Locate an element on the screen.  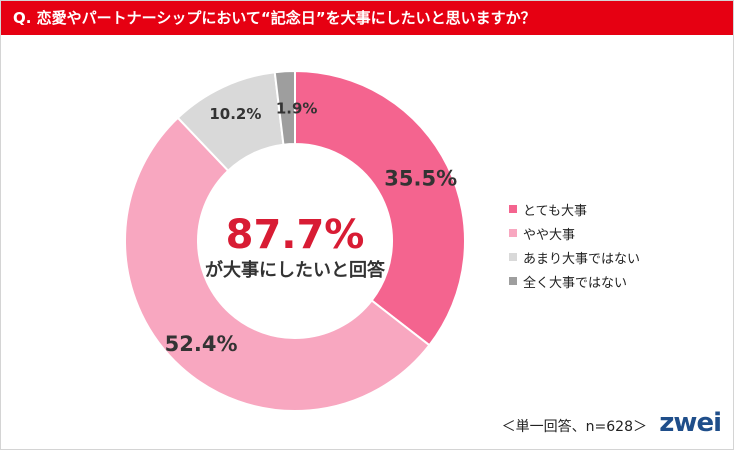
legend-item: とても大事 is located at coordinates (574, 209).